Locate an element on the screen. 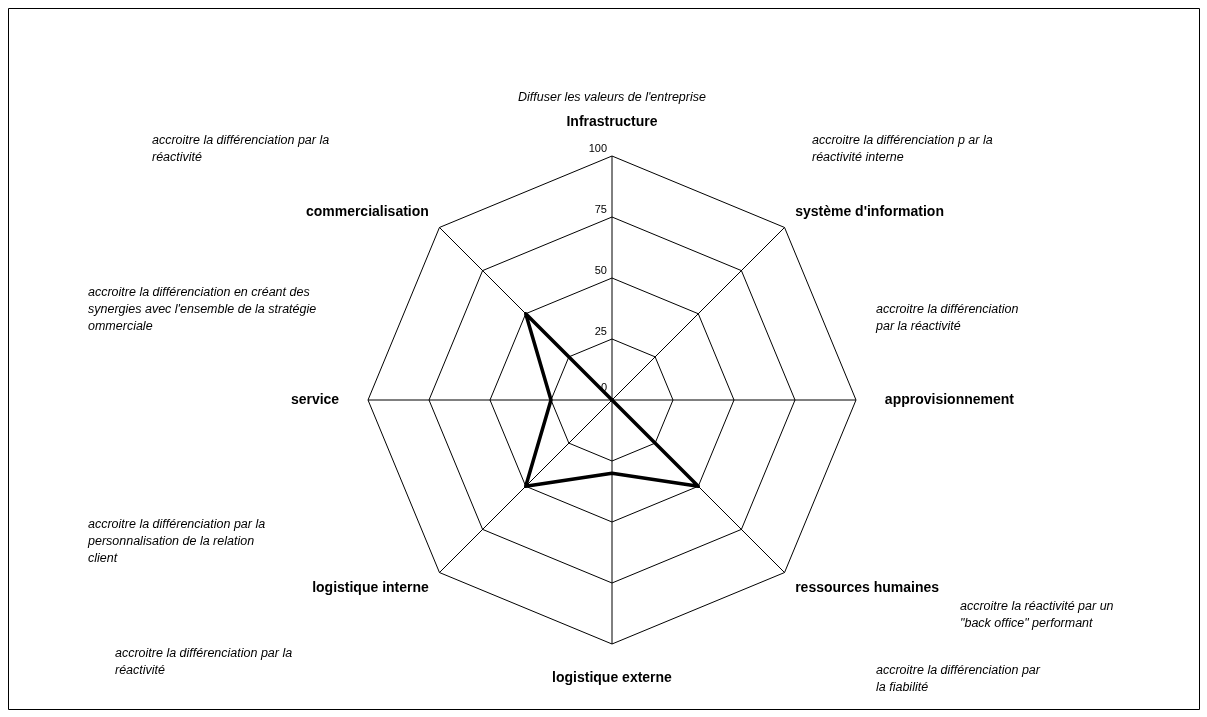 This screenshot has height=717, width=1207. text: accroitre la différenciation par la fiabilité is located at coordinates (958, 678).